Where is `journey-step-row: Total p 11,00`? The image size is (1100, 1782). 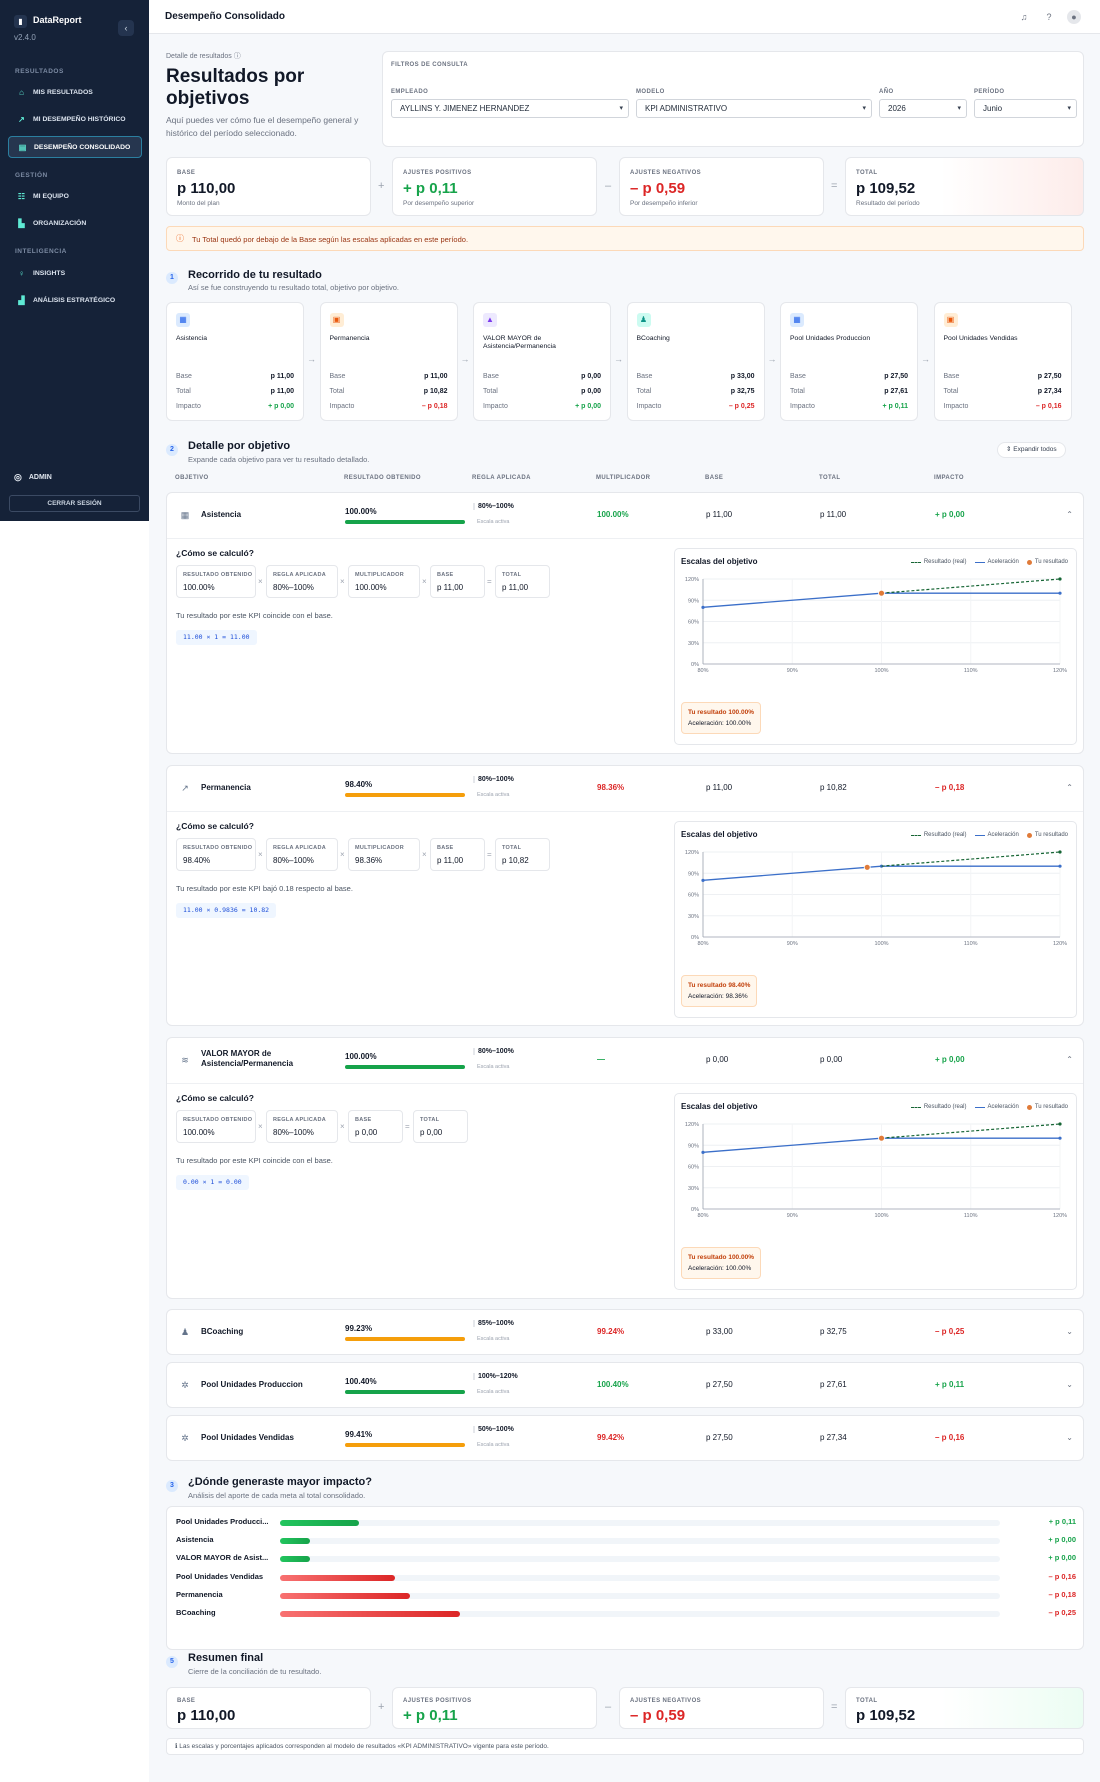 journey-step-row: Total p 11,00 is located at coordinates (235, 391).